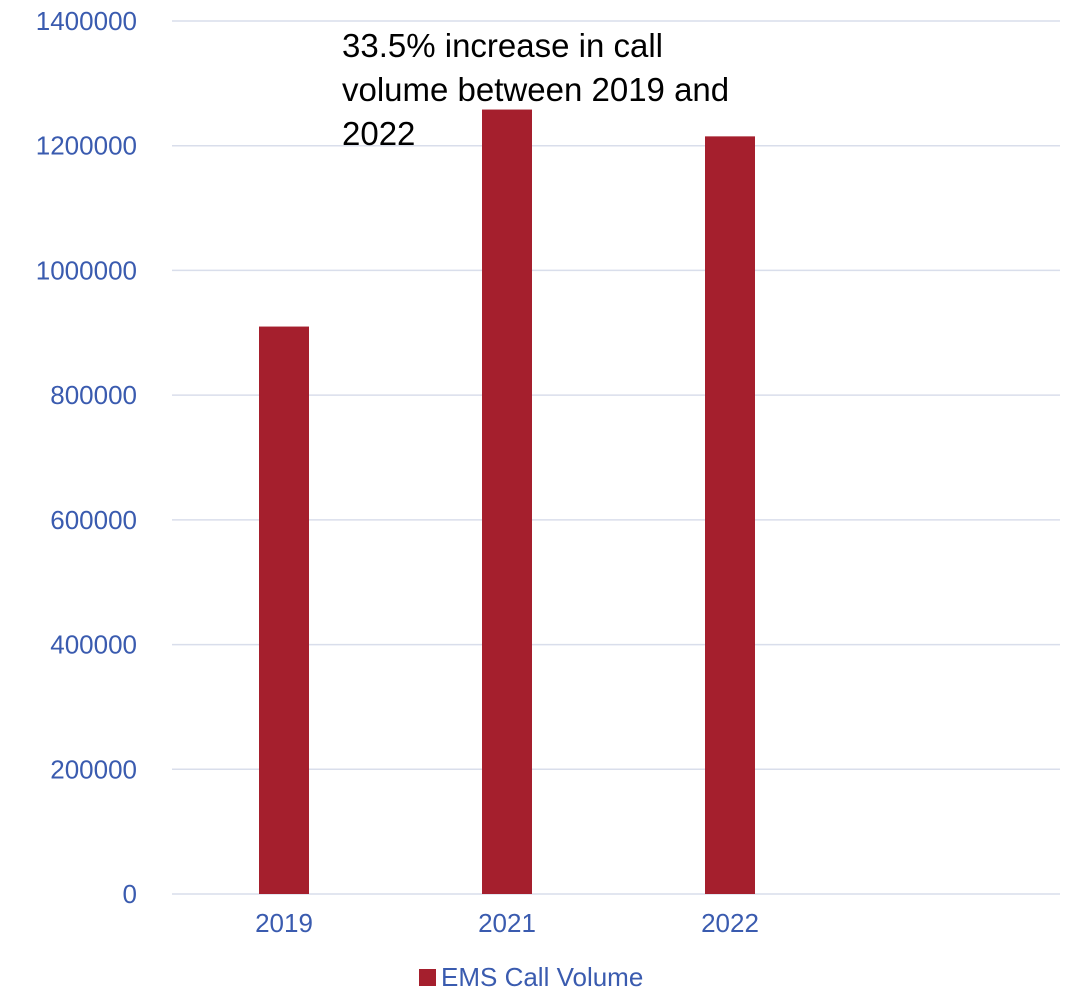  Describe the element at coordinates (86, 270) in the screenshot. I see `y-tick-label: 1000000` at that location.